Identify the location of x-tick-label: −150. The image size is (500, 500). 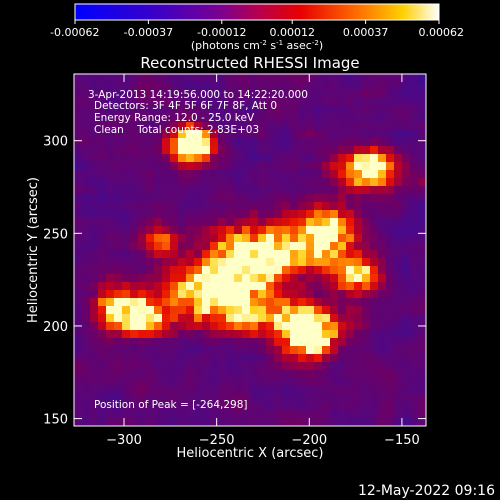
(402, 440).